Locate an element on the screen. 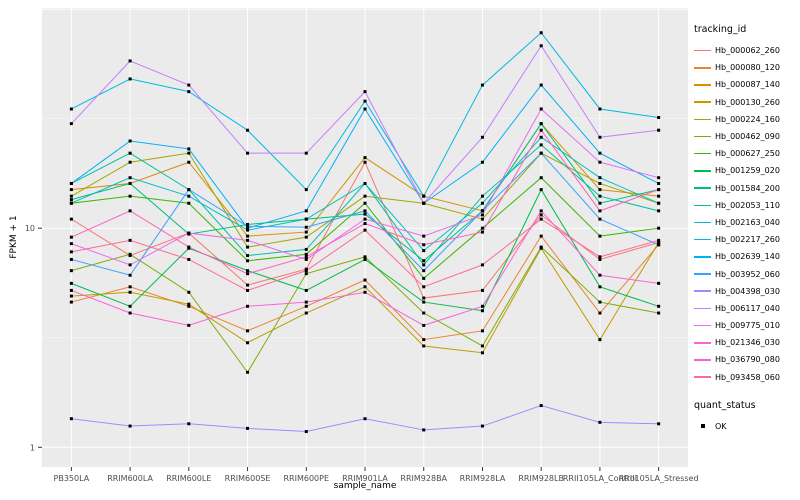  legend-title-tracking-id: tracking_id is located at coordinates (720, 29).